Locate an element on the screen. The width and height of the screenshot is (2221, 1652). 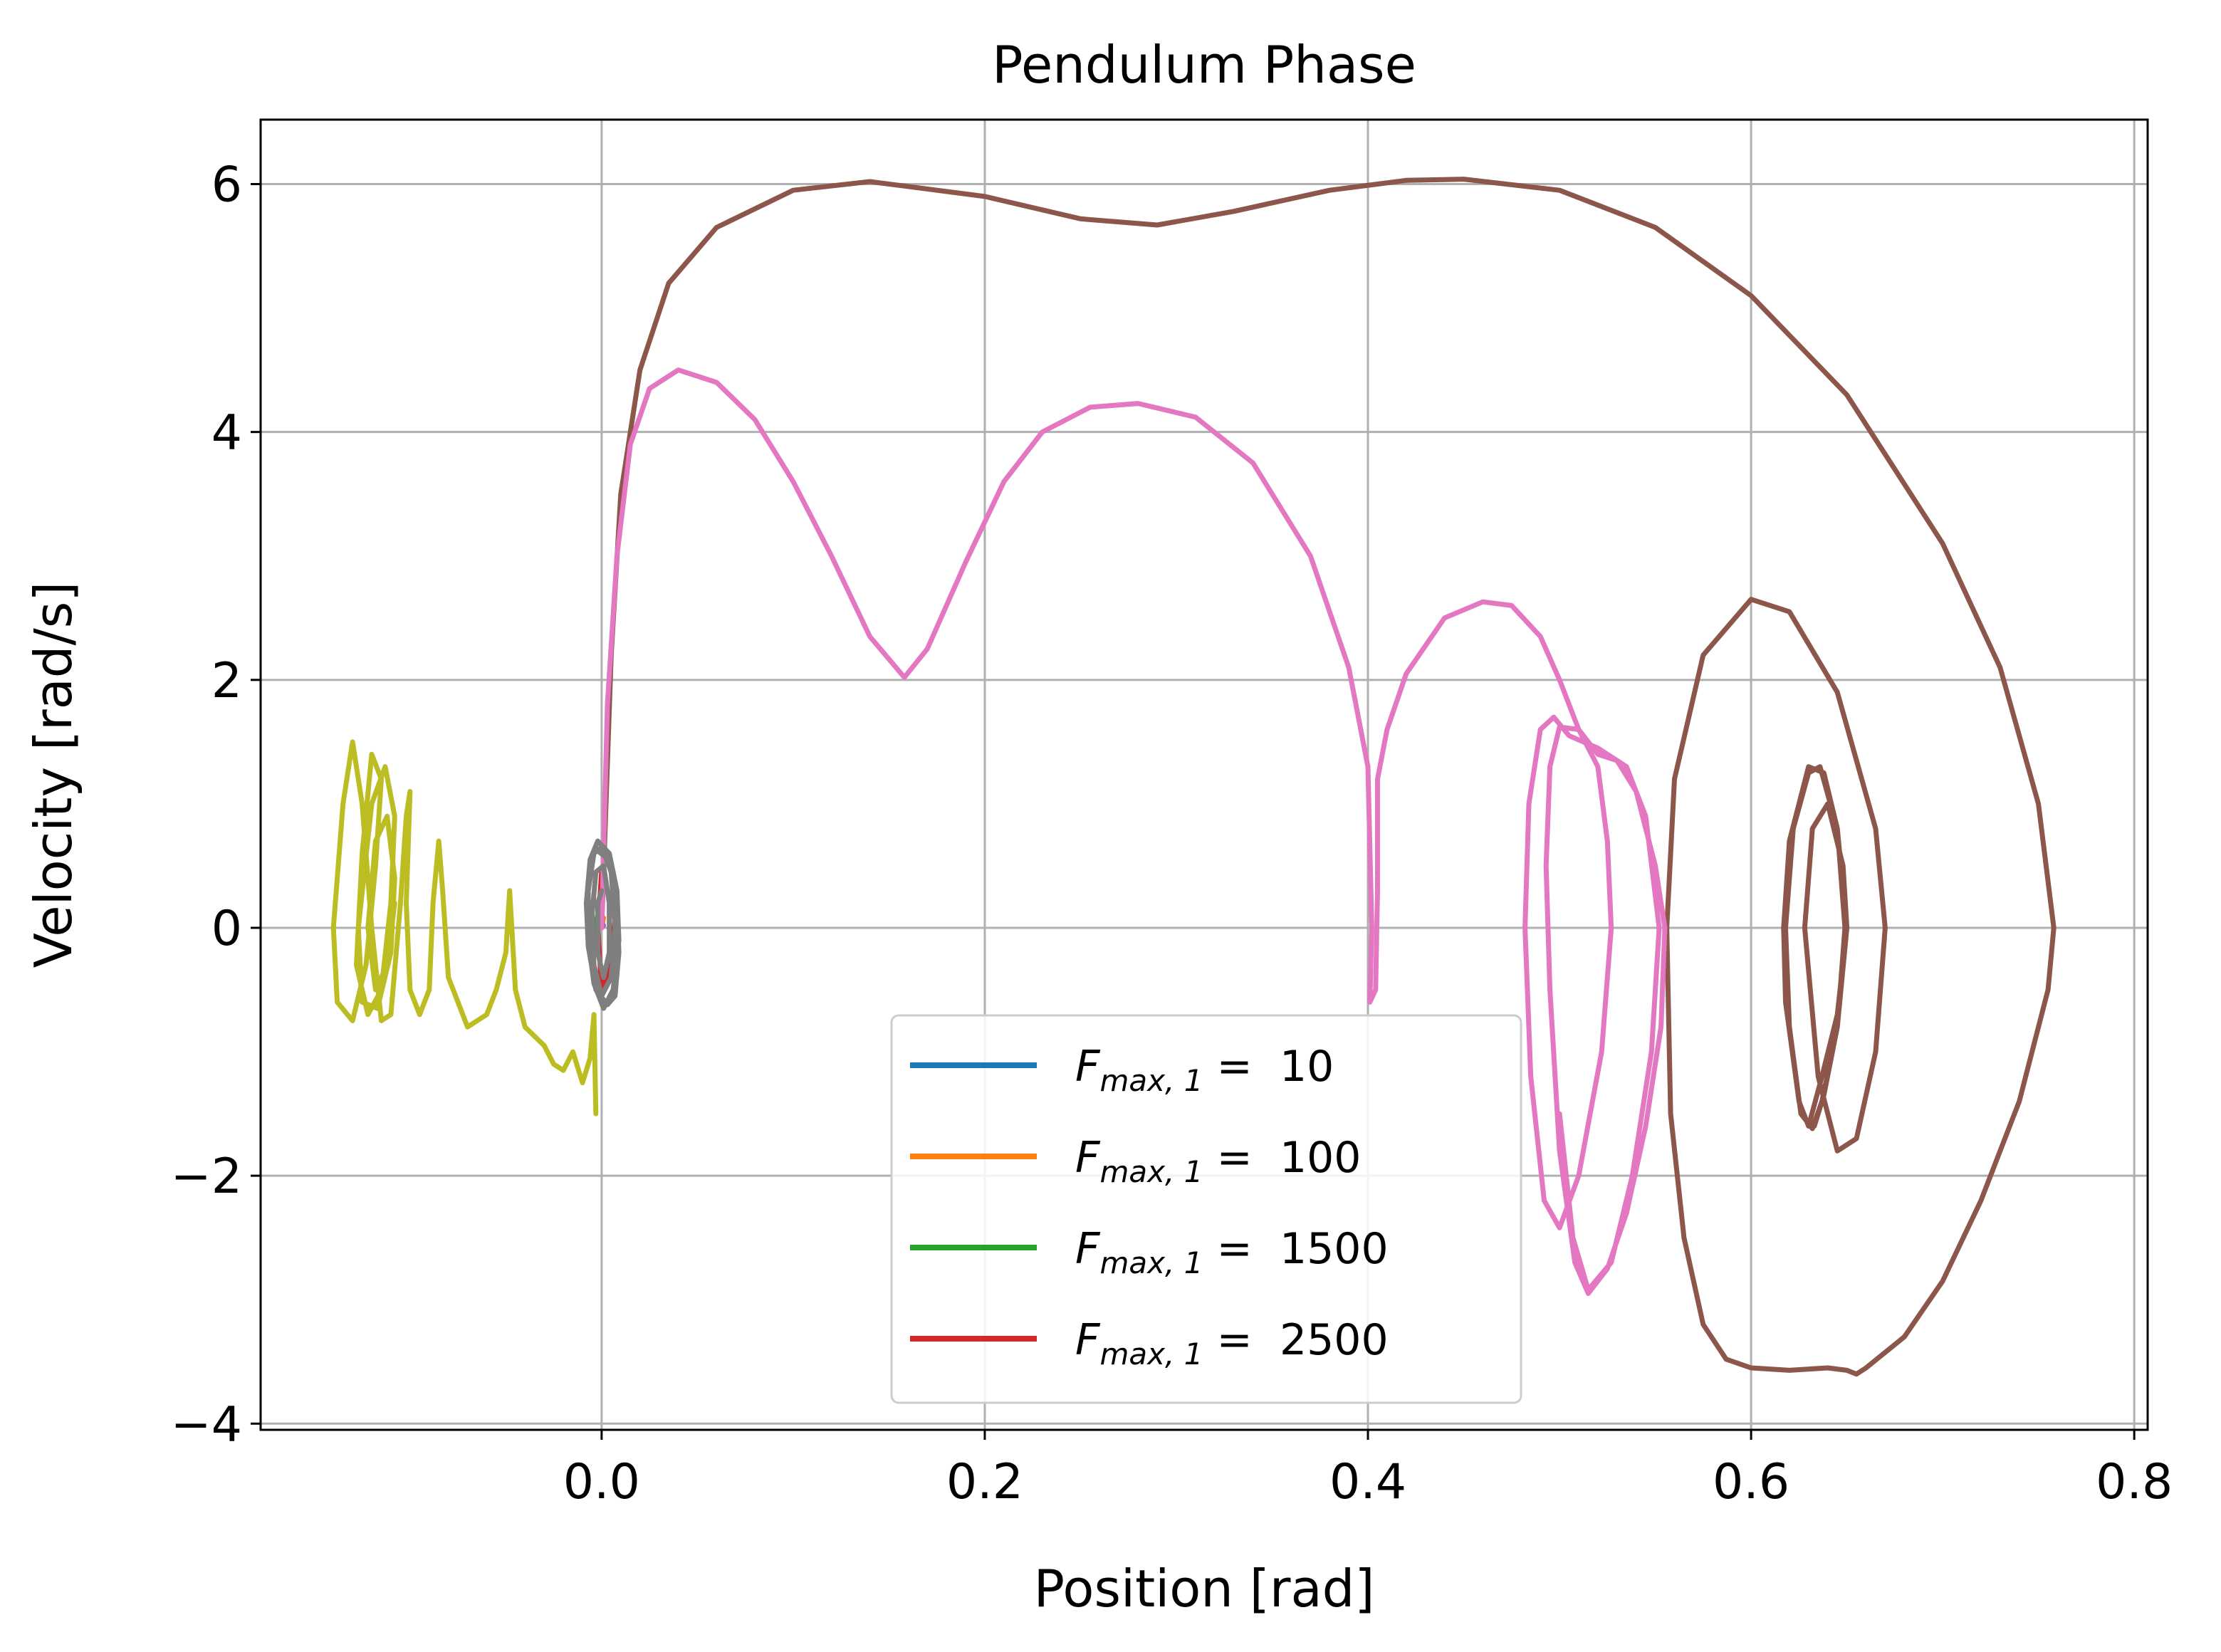
y-tick-label: 2 is located at coordinates (226, 681).